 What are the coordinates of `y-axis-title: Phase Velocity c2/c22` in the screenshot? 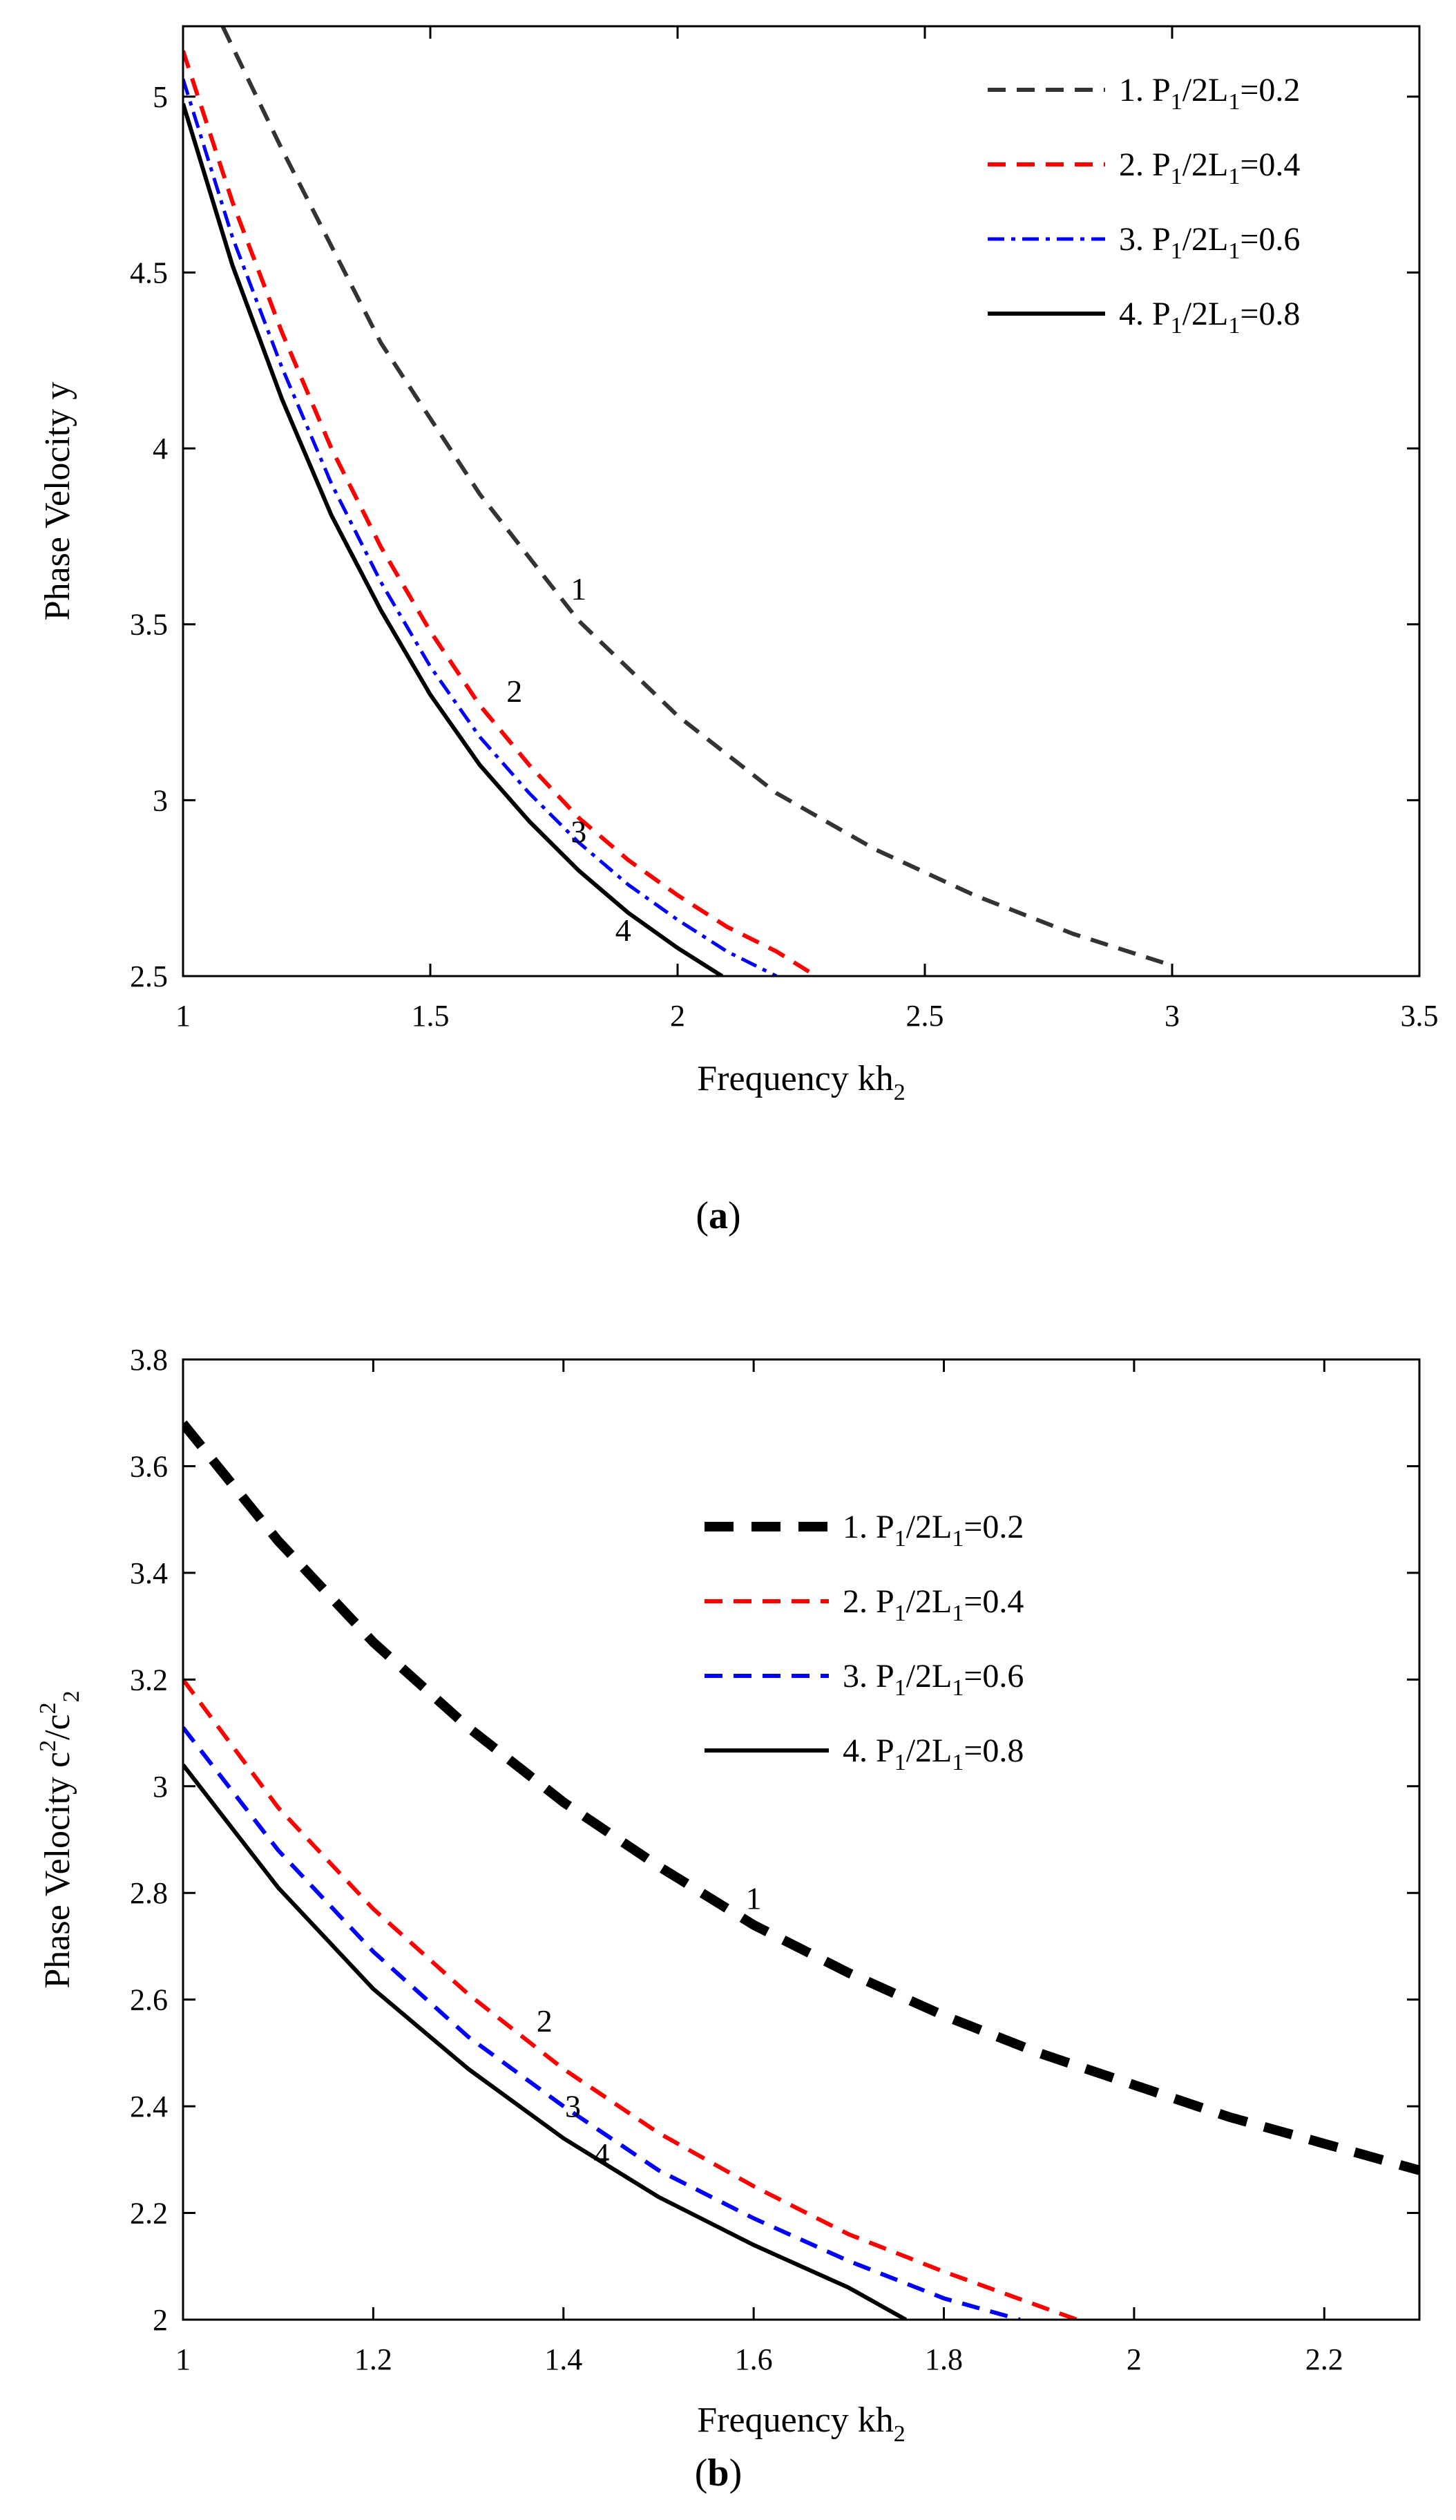 It's located at (59, 1839).